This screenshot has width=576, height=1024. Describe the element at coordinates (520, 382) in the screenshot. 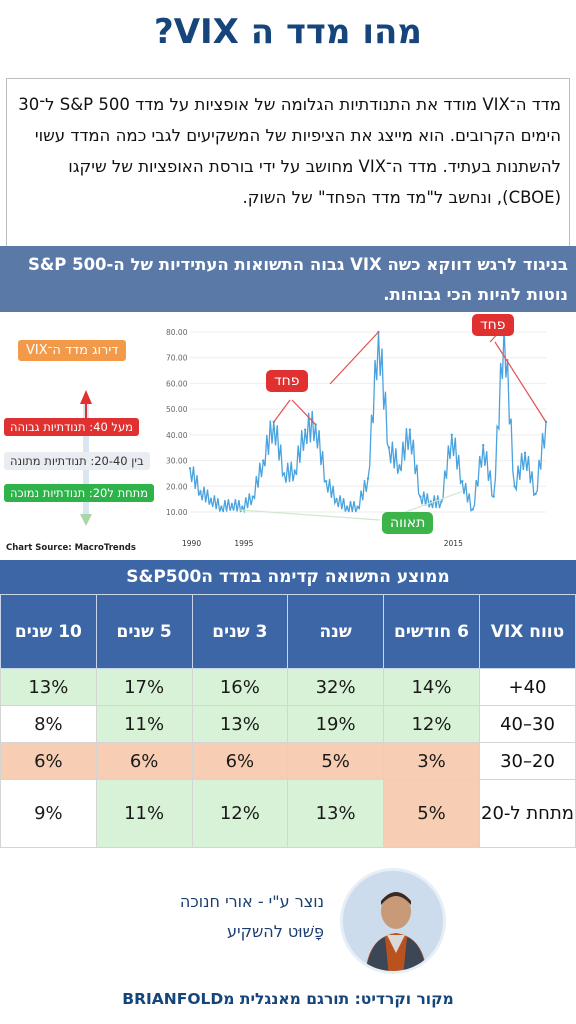

I see `arrow-fear-2024` at that location.